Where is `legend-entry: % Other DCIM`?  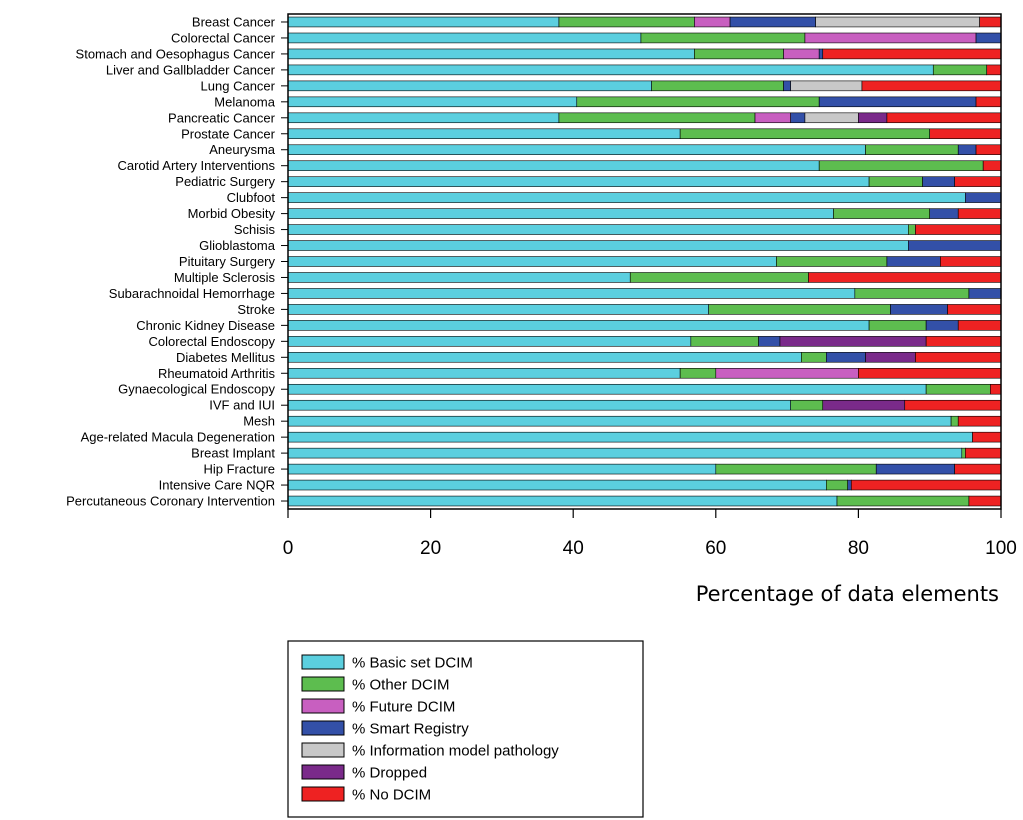
legend-entry: % Other DCIM is located at coordinates (401, 685).